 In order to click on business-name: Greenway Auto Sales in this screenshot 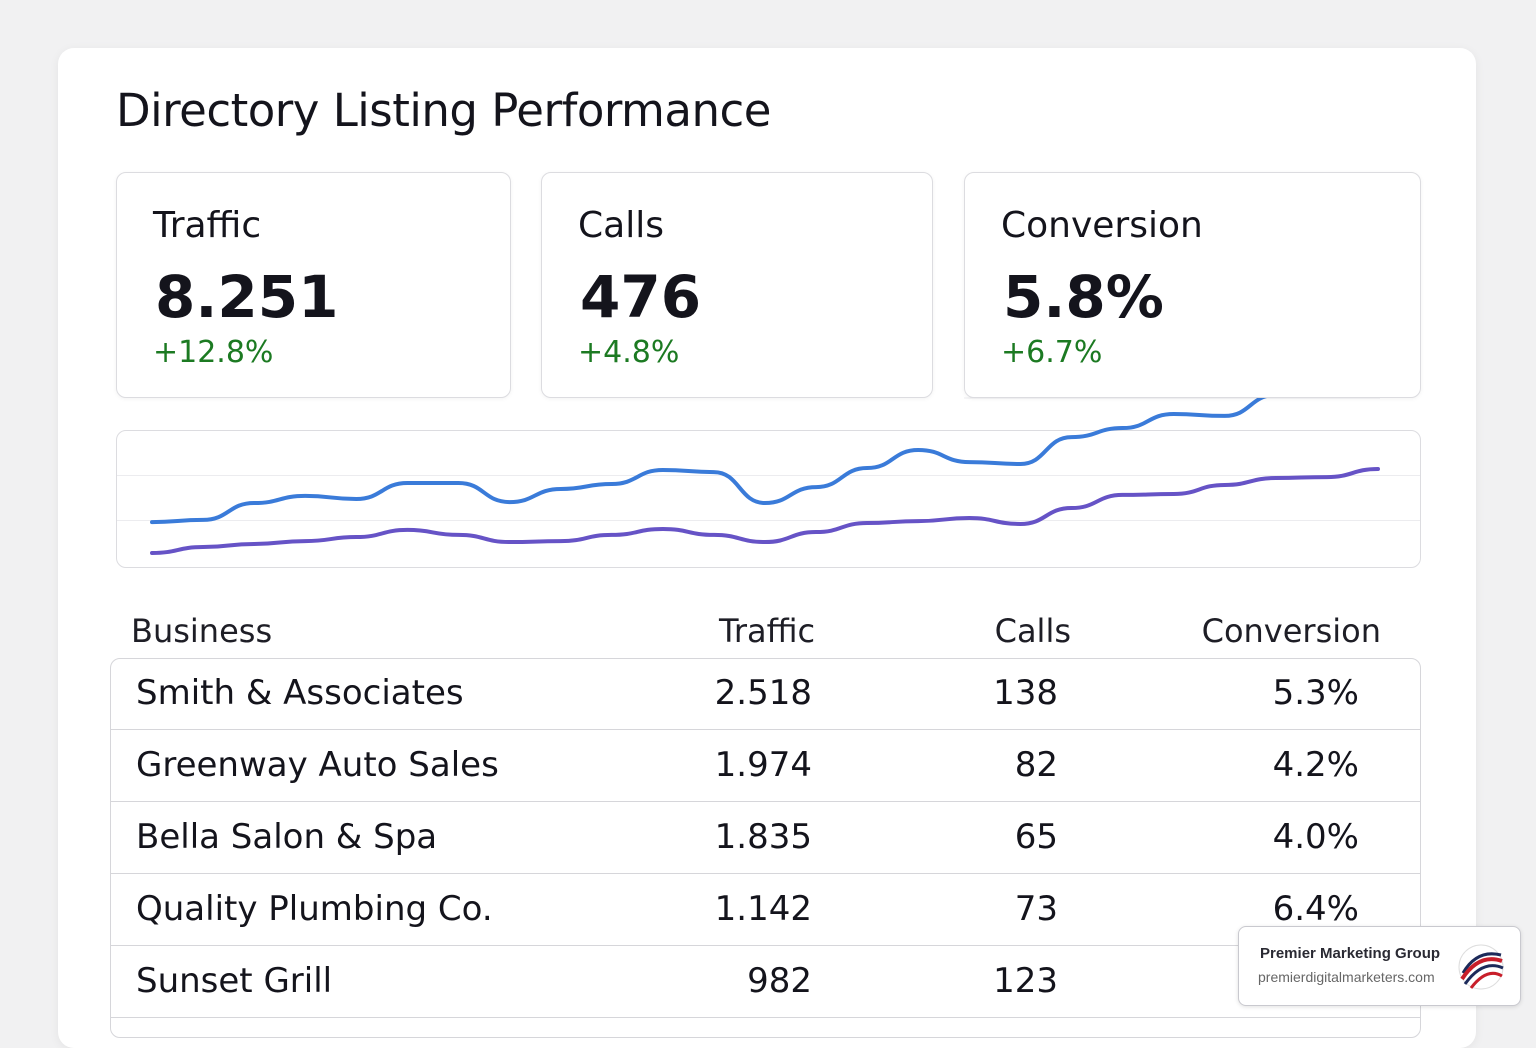, I will do `click(317, 765)`.